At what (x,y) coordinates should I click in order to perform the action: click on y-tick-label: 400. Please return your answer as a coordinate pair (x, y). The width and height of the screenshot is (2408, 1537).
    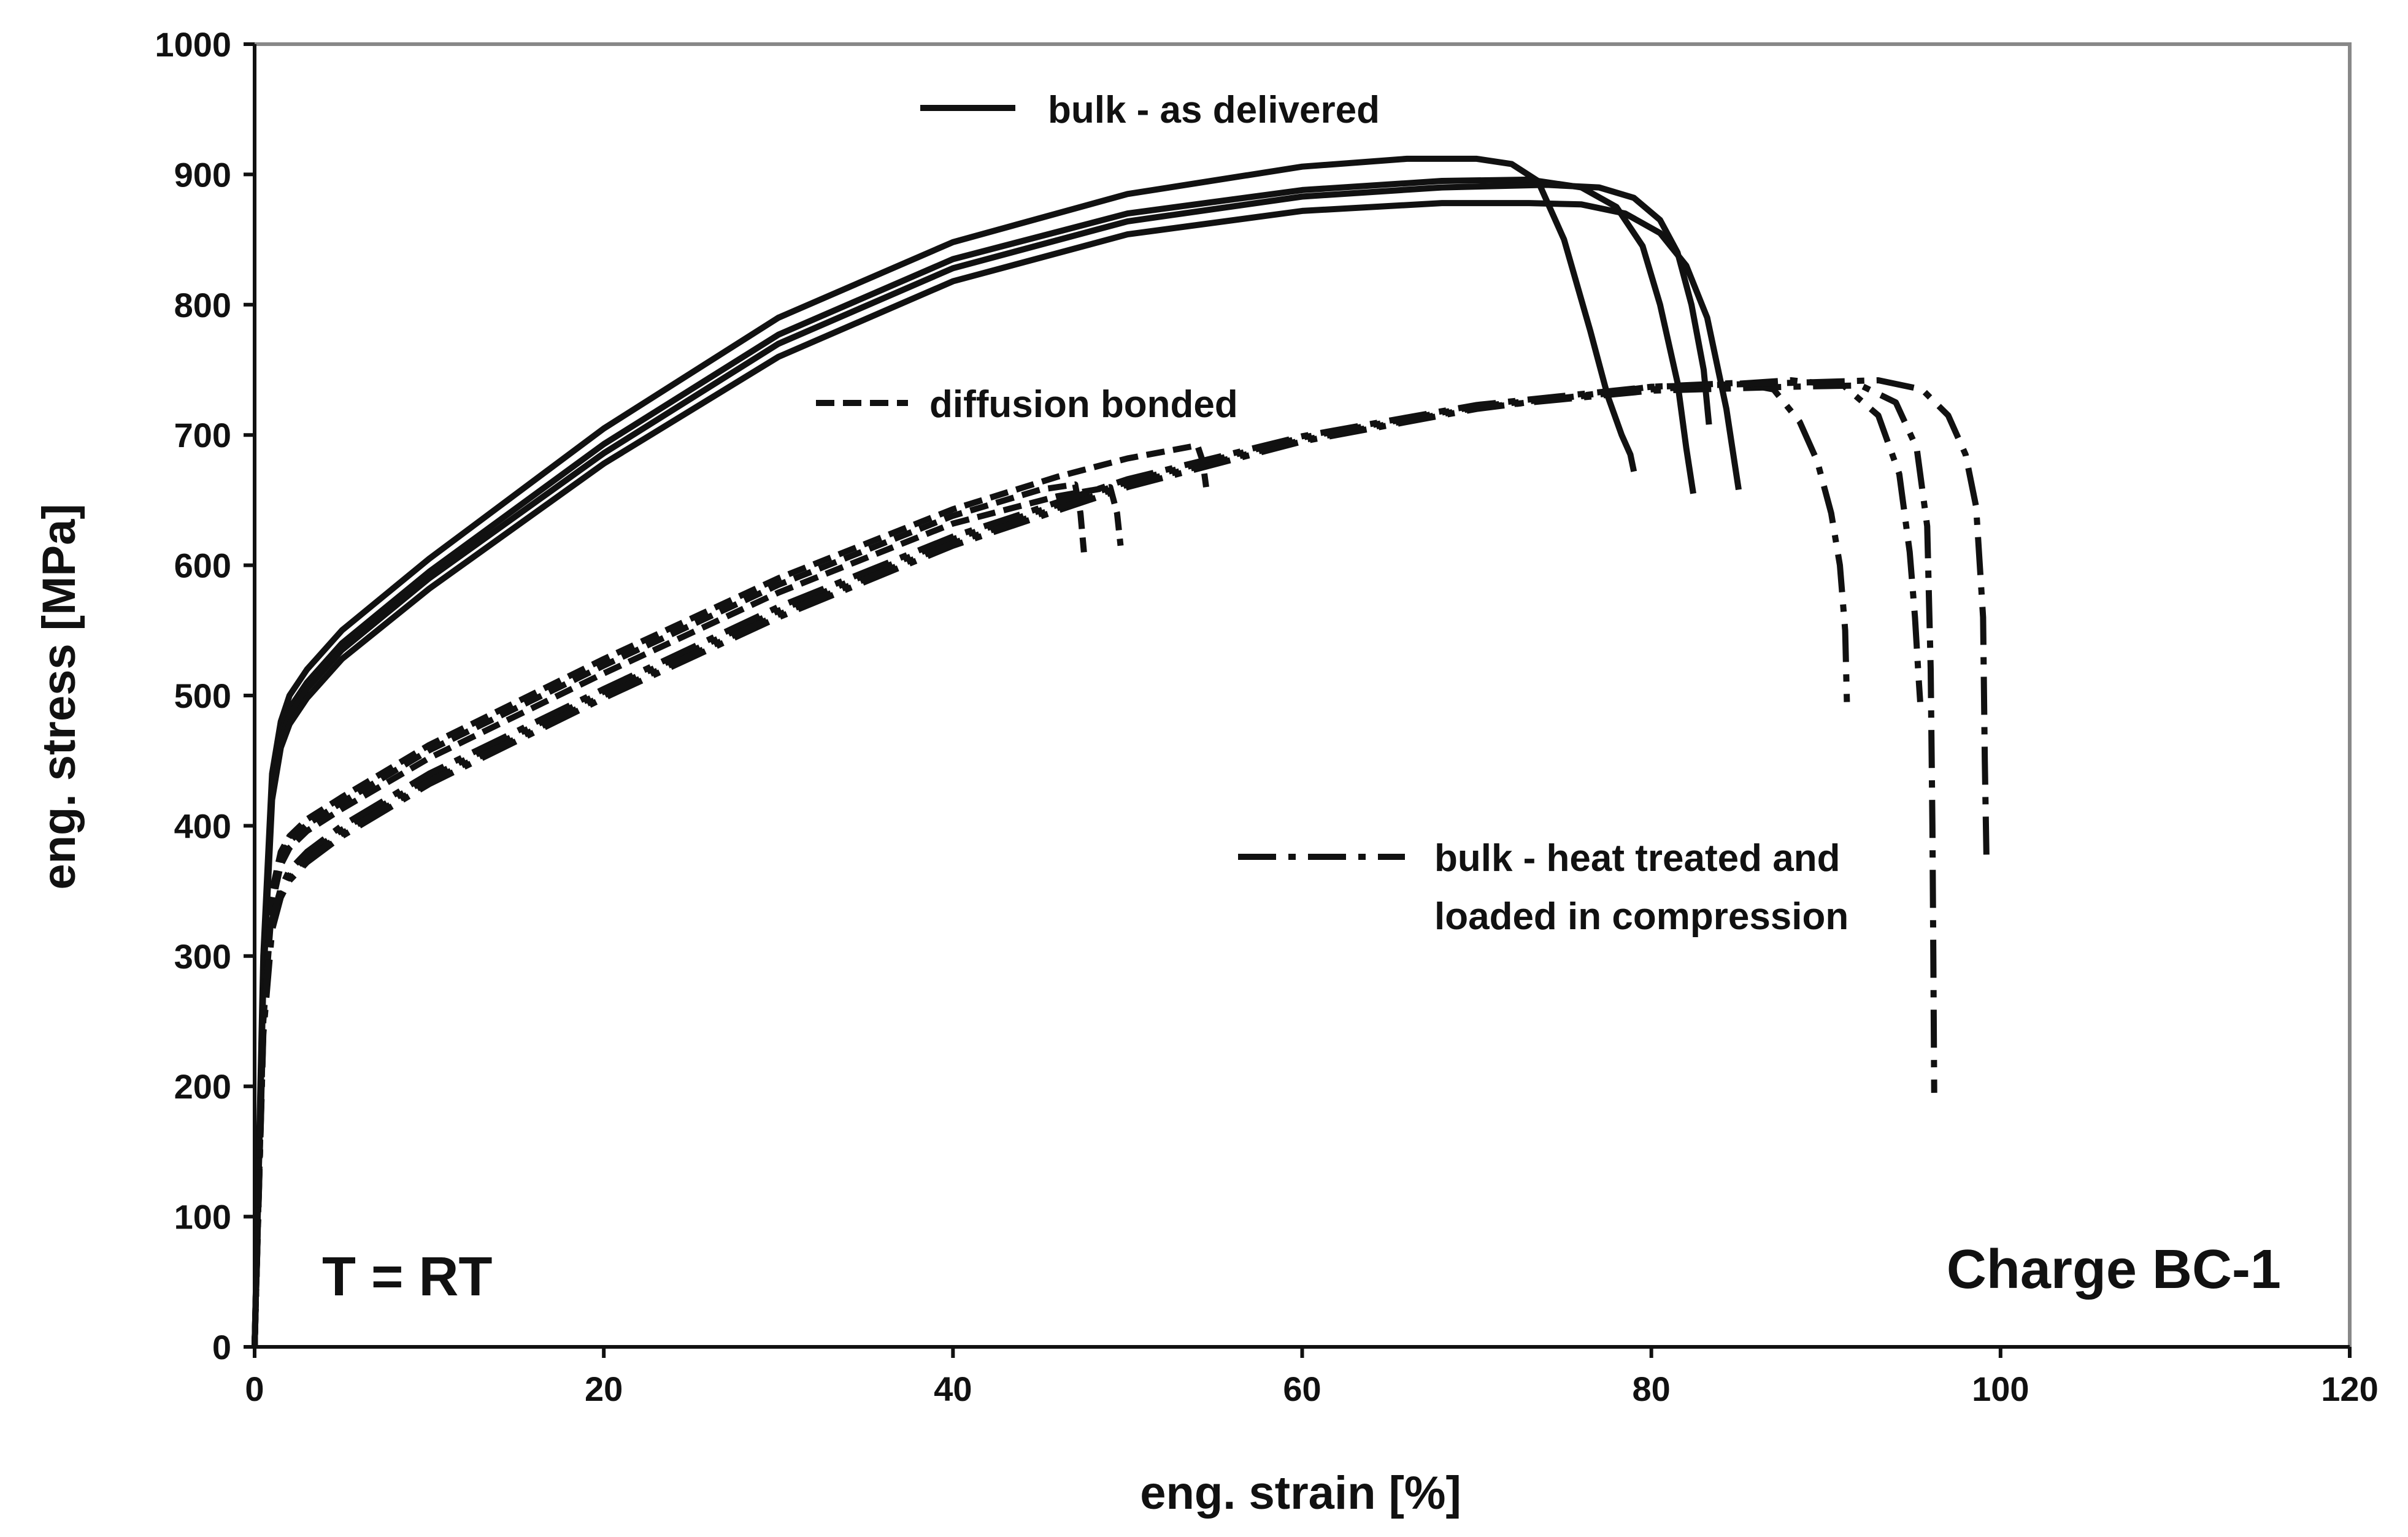
    Looking at the image, I should click on (202, 826).